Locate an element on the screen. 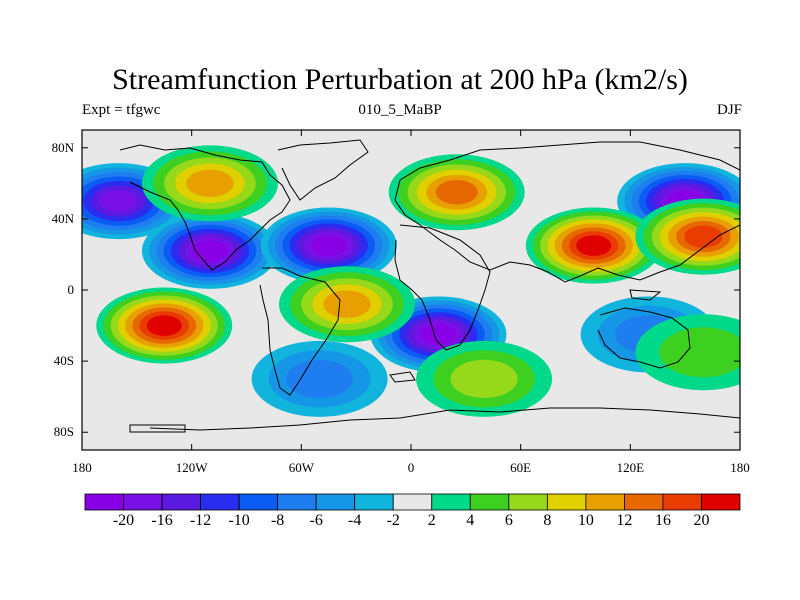 The width and height of the screenshot is (800, 600). y-tick-label: 80S is located at coordinates (63, 432).